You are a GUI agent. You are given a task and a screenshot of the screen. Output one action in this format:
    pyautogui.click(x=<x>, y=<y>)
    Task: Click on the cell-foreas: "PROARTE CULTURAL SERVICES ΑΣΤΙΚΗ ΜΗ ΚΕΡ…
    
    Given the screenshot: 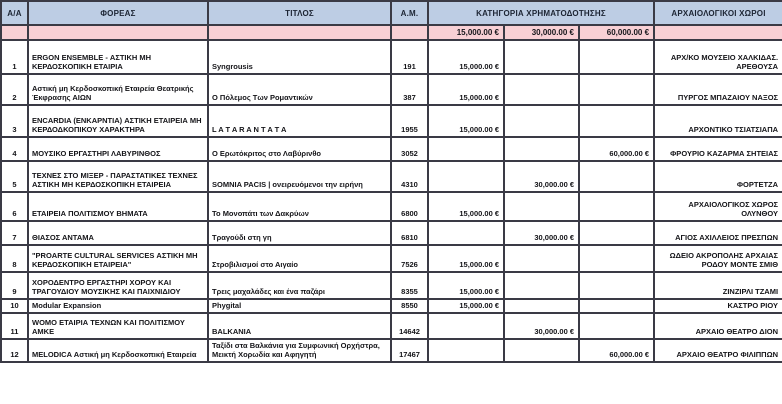 What is the action you would take?
    pyautogui.click(x=118, y=258)
    